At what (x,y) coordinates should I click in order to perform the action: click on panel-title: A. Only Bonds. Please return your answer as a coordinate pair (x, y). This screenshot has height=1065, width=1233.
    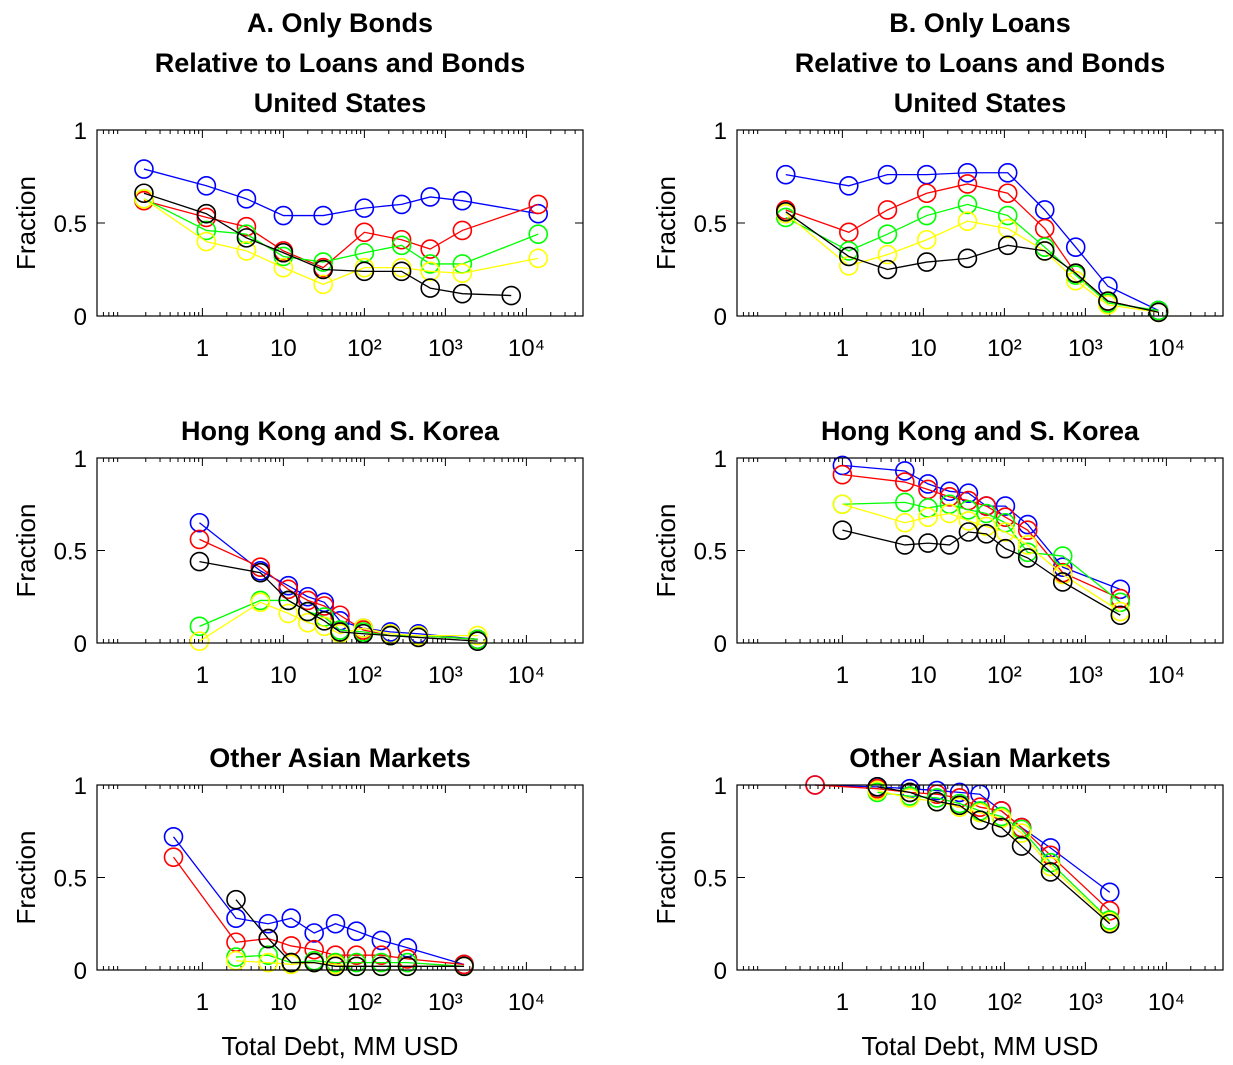
    Looking at the image, I should click on (340, 23).